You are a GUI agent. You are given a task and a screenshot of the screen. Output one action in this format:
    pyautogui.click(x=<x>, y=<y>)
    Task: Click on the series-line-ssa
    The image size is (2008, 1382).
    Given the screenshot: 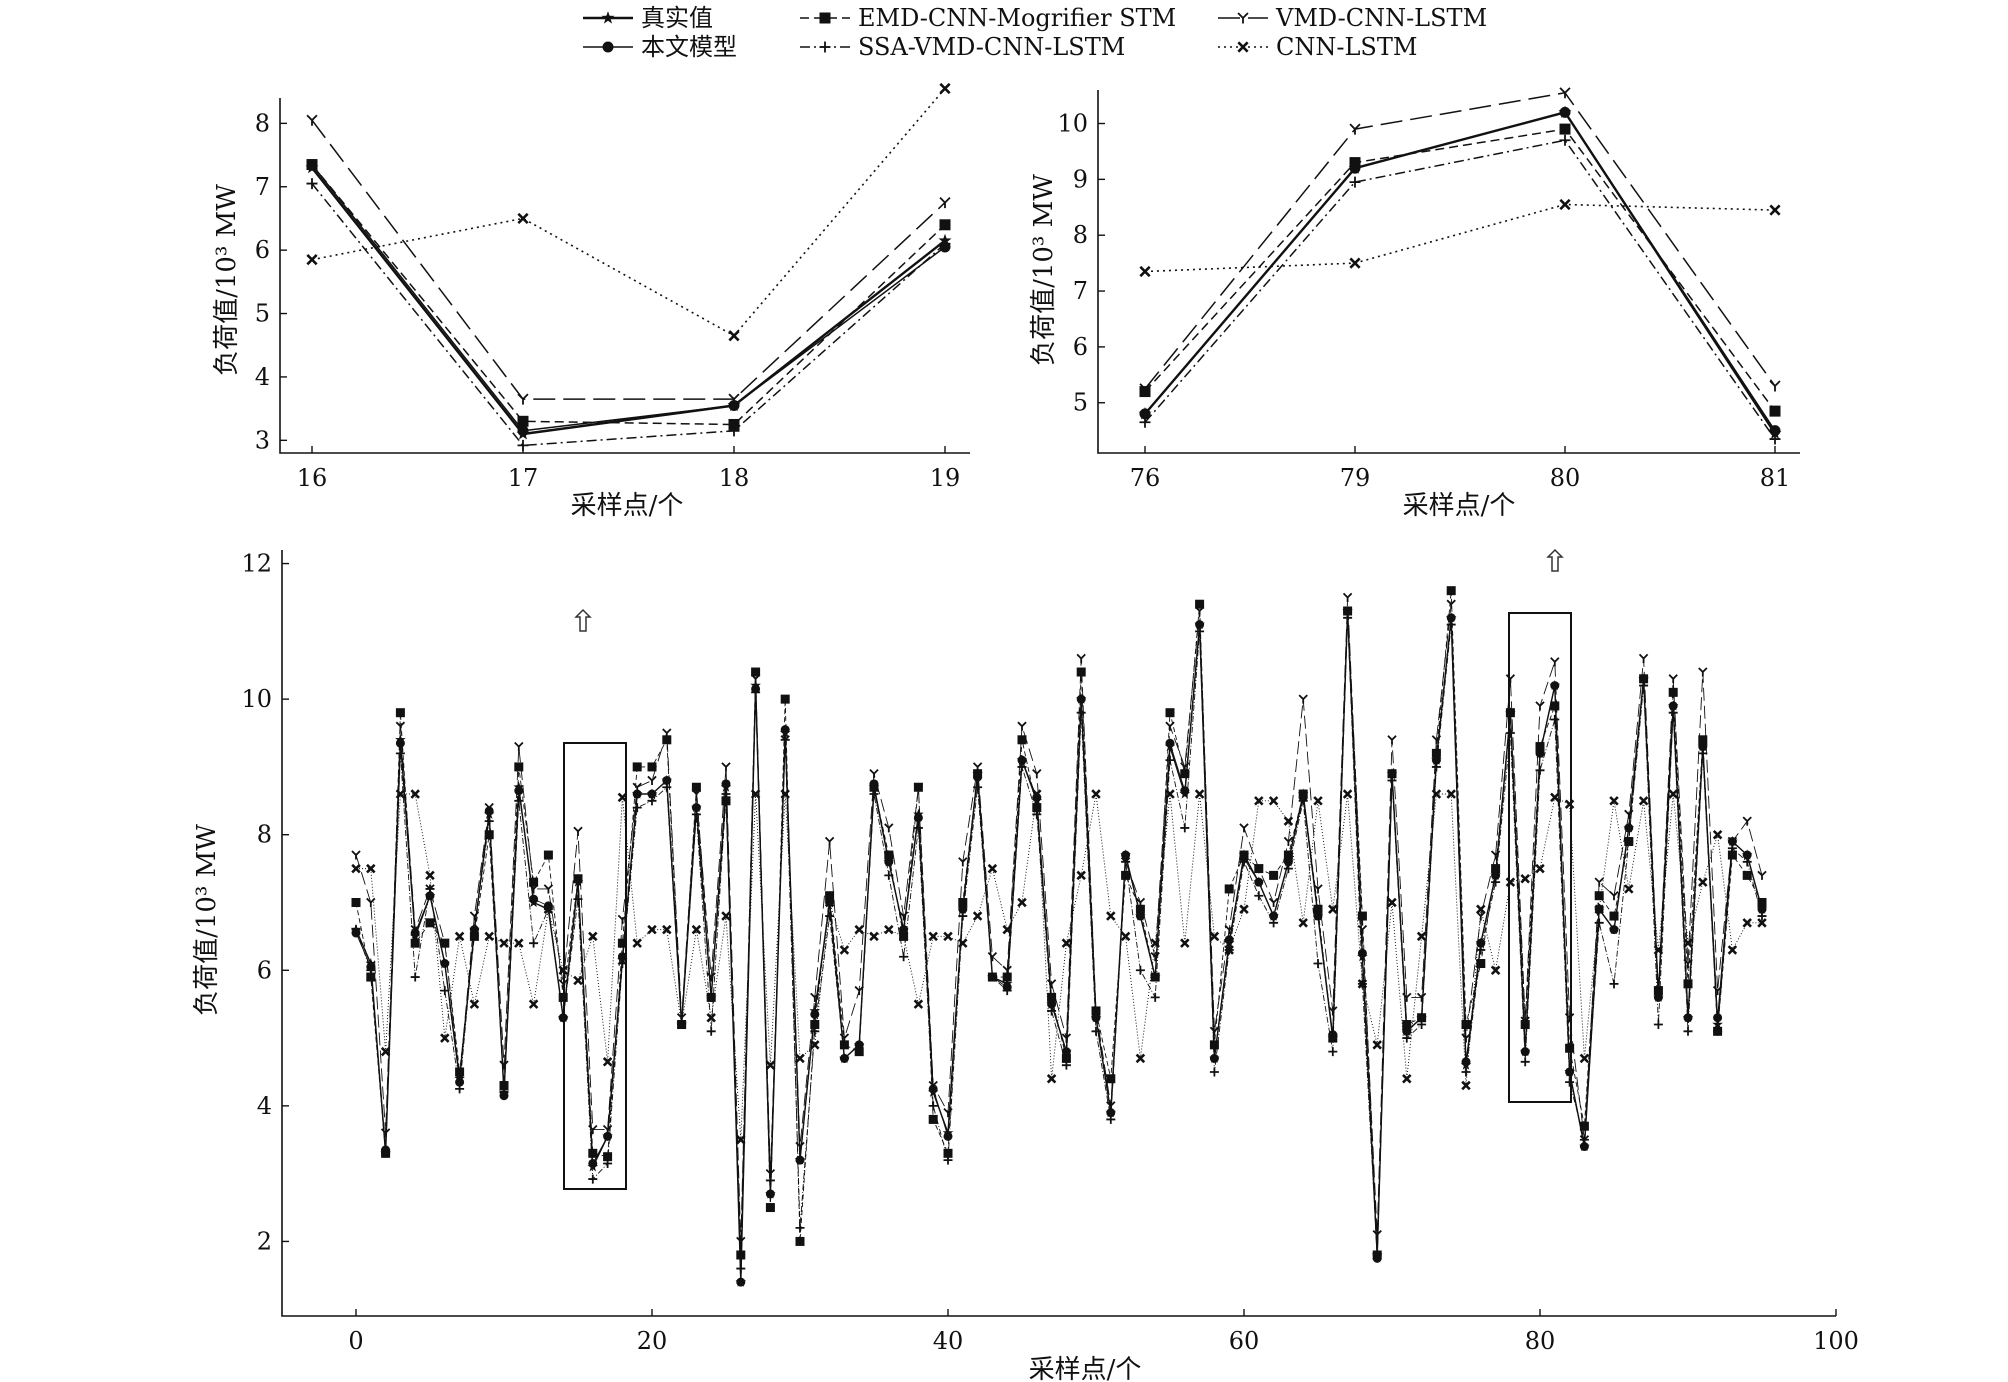 What is the action you would take?
    pyautogui.click(x=1460, y=289)
    